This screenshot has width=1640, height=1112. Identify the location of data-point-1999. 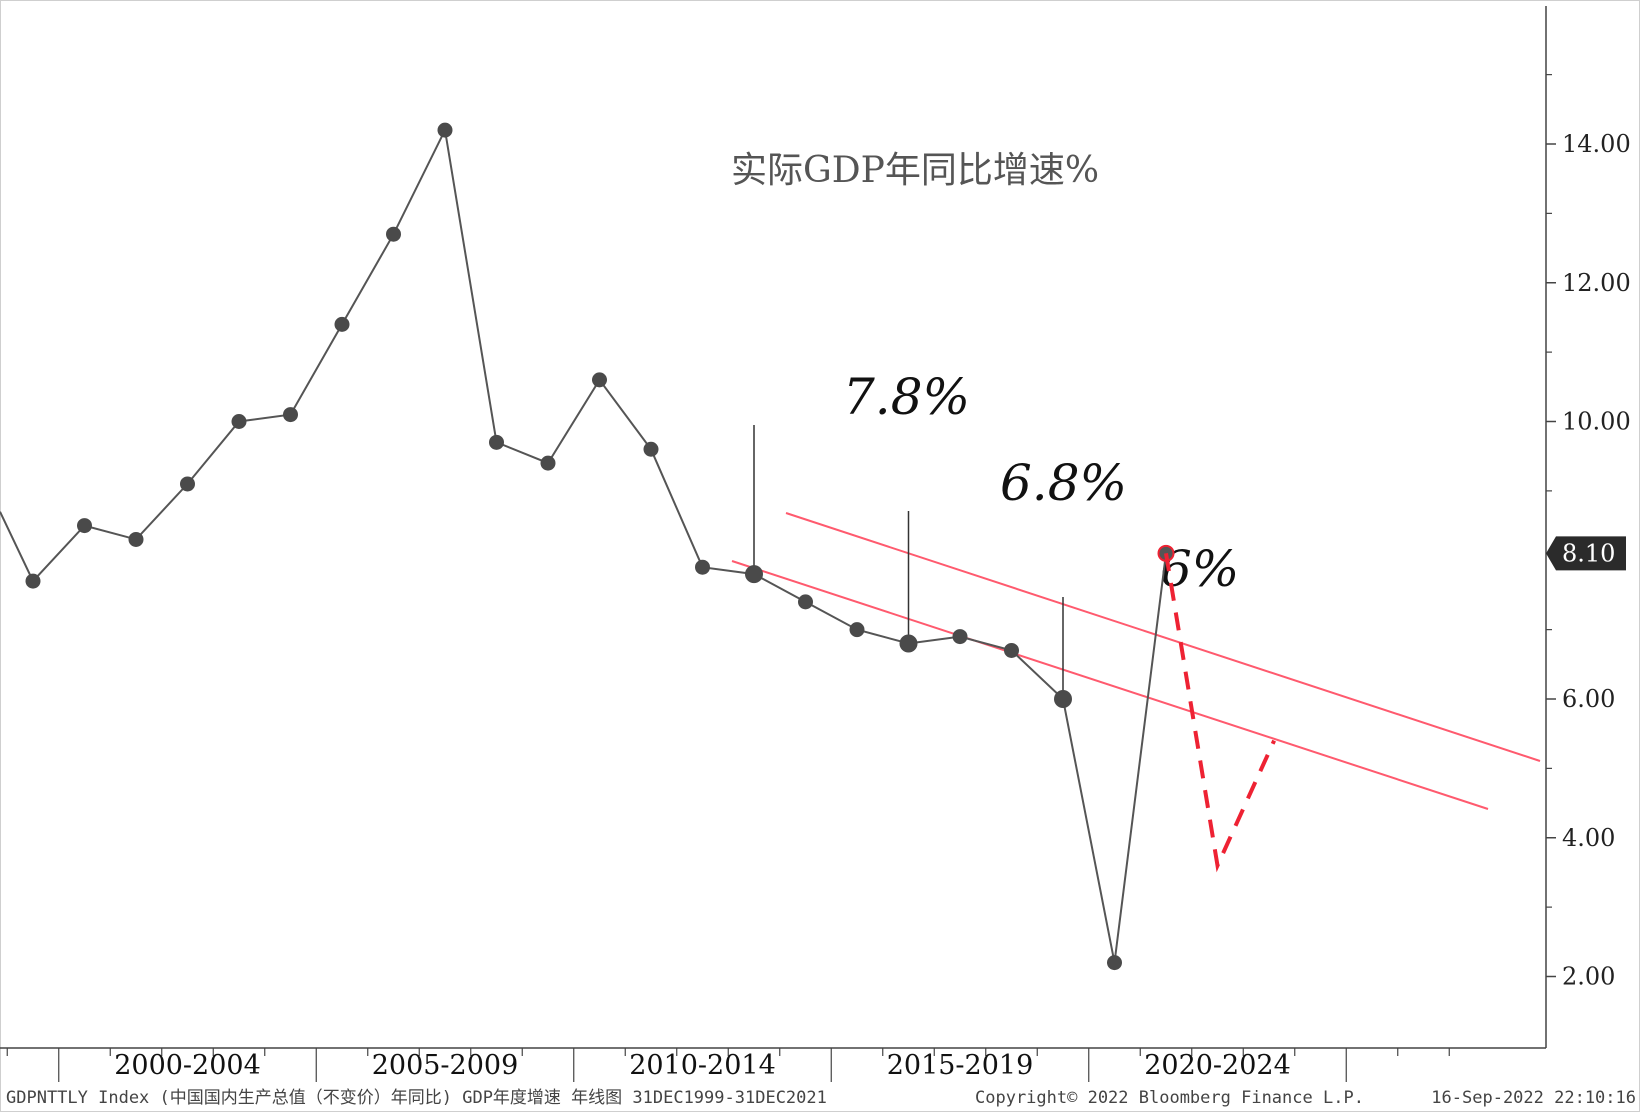
(33, 581).